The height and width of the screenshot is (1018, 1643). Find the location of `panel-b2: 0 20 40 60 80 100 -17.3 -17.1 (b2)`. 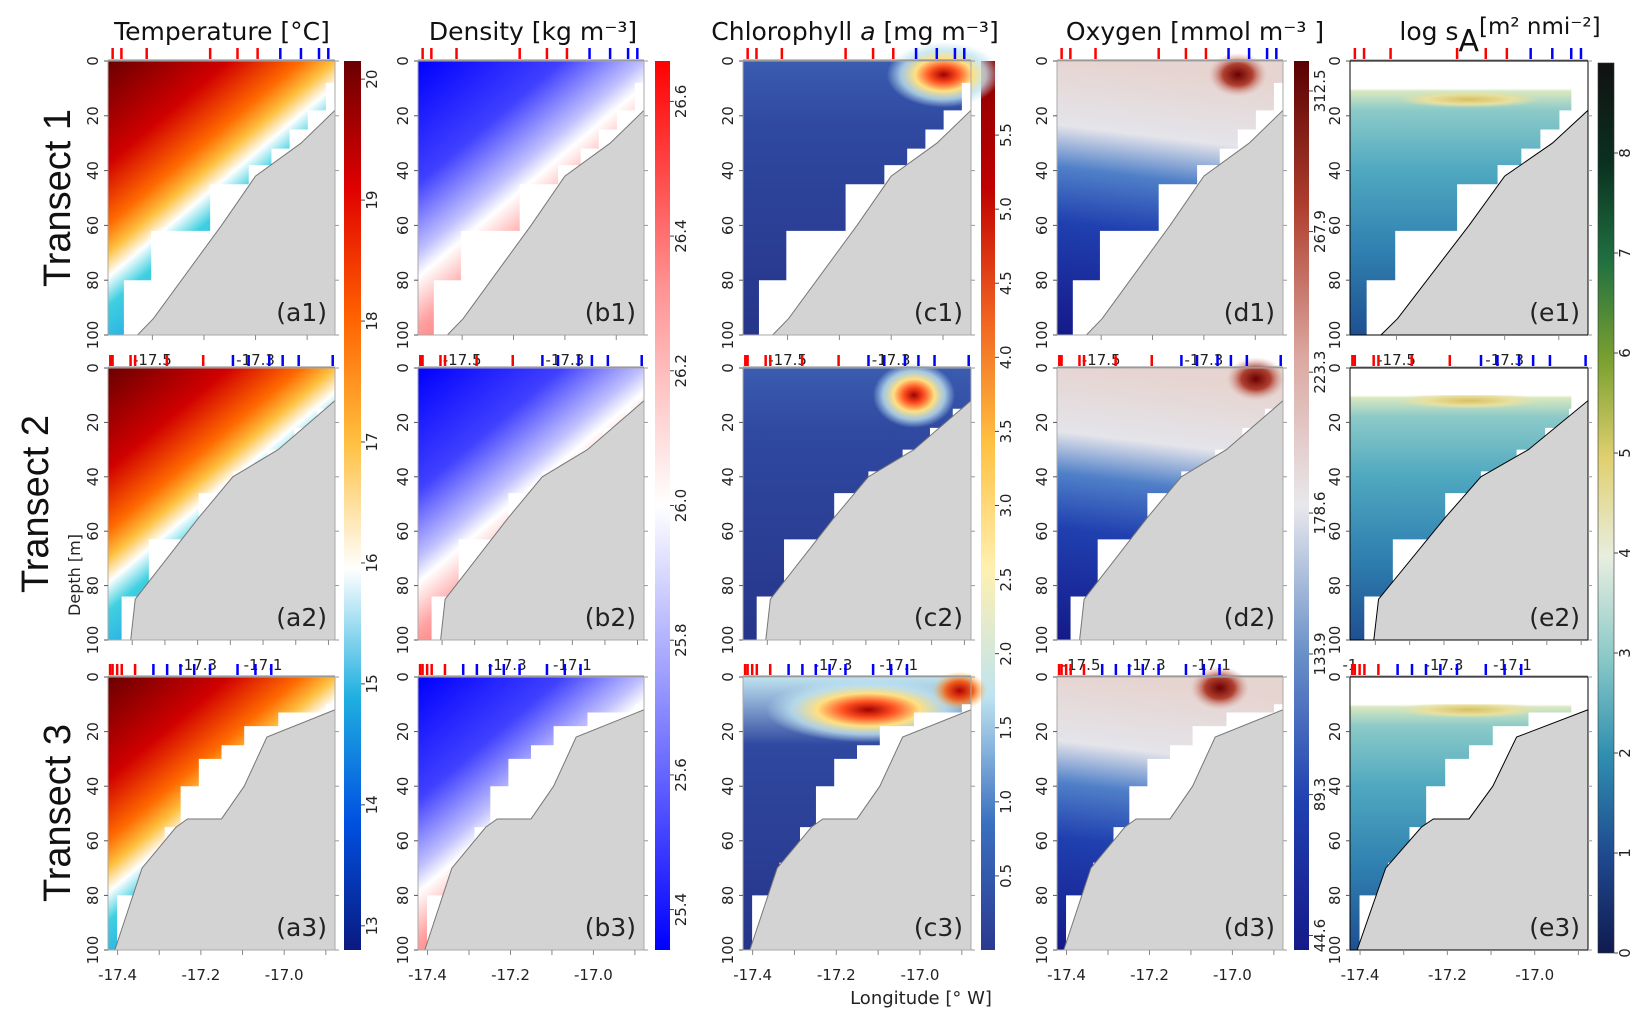

panel-b2: 0 20 40 60 80 100 -17.3 -17.1 (b2) is located at coordinates (521, 514).